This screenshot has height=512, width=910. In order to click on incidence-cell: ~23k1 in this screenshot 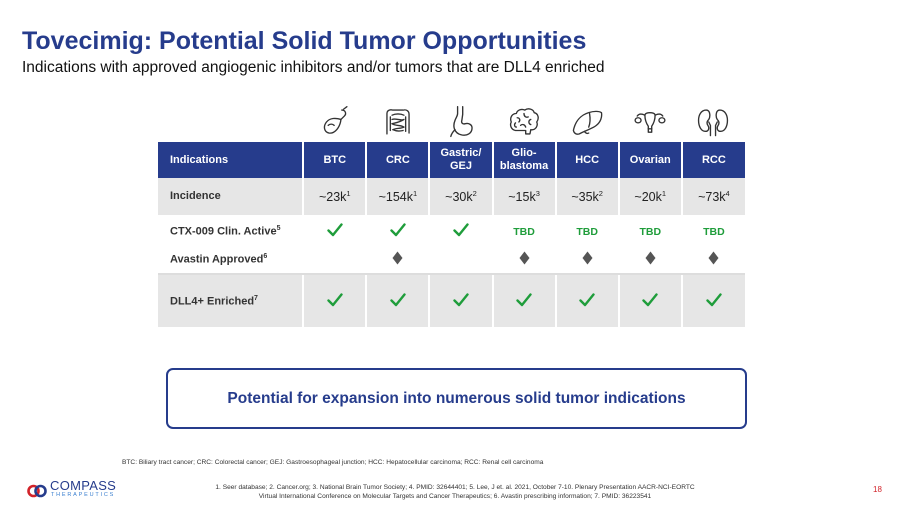, I will do `click(335, 198)`.